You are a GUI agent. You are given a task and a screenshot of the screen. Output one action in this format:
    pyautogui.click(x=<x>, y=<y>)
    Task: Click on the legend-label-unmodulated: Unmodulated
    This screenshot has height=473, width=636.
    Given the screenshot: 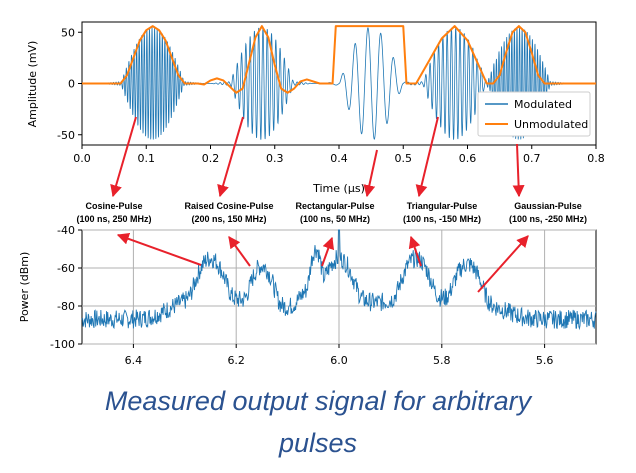 What is the action you would take?
    pyautogui.click(x=551, y=124)
    